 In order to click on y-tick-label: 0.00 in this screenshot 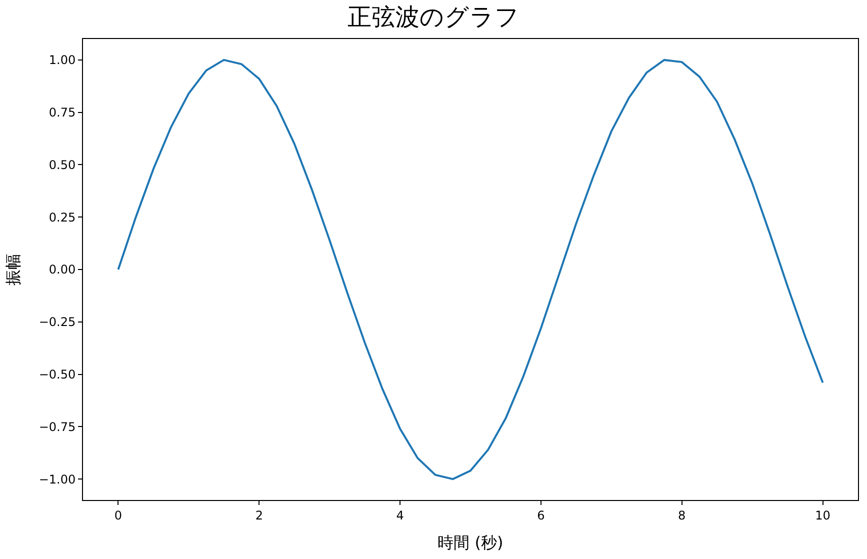, I will do `click(62, 269)`.